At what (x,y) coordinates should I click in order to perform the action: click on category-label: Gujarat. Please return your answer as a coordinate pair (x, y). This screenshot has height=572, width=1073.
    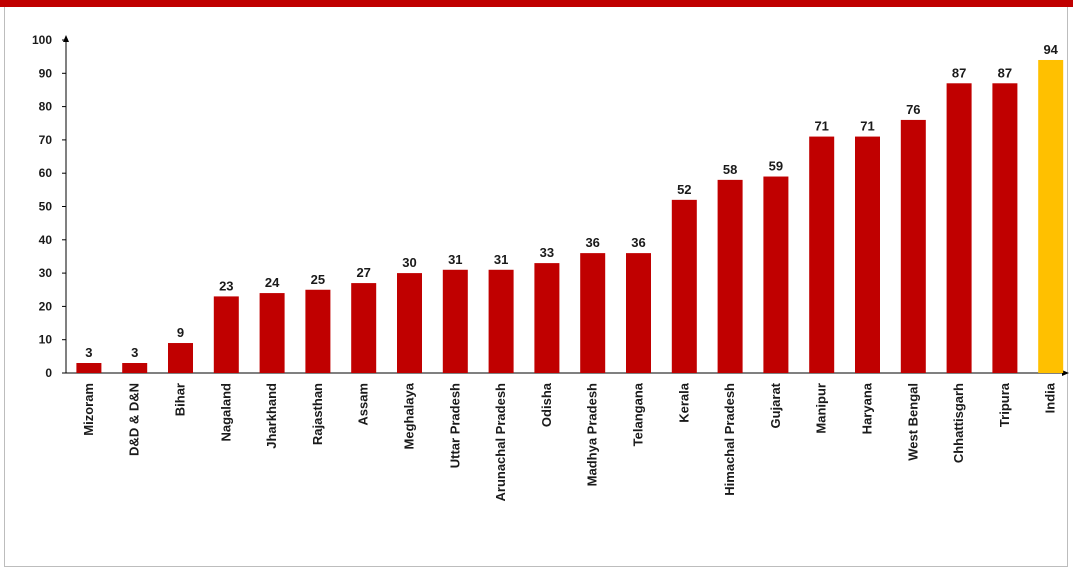
    Looking at the image, I should click on (775, 405).